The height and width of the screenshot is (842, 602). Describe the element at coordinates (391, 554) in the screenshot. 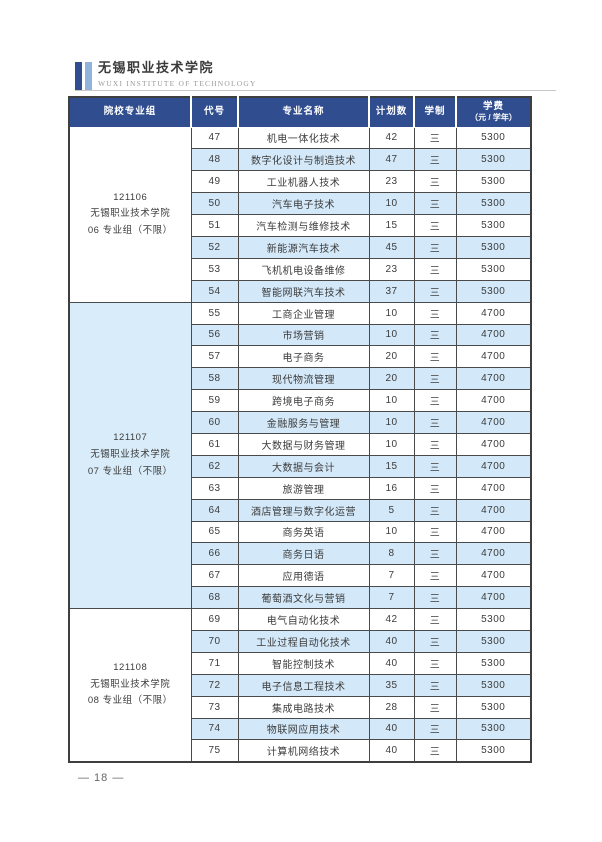

I see `cell-plan: 8` at that location.